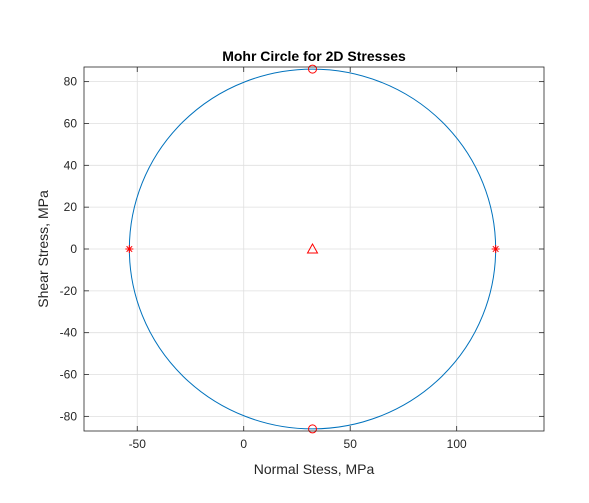 The height and width of the screenshot is (503, 589). What do you see at coordinates (69, 416) in the screenshot?
I see `y-tick-label: -80` at bounding box center [69, 416].